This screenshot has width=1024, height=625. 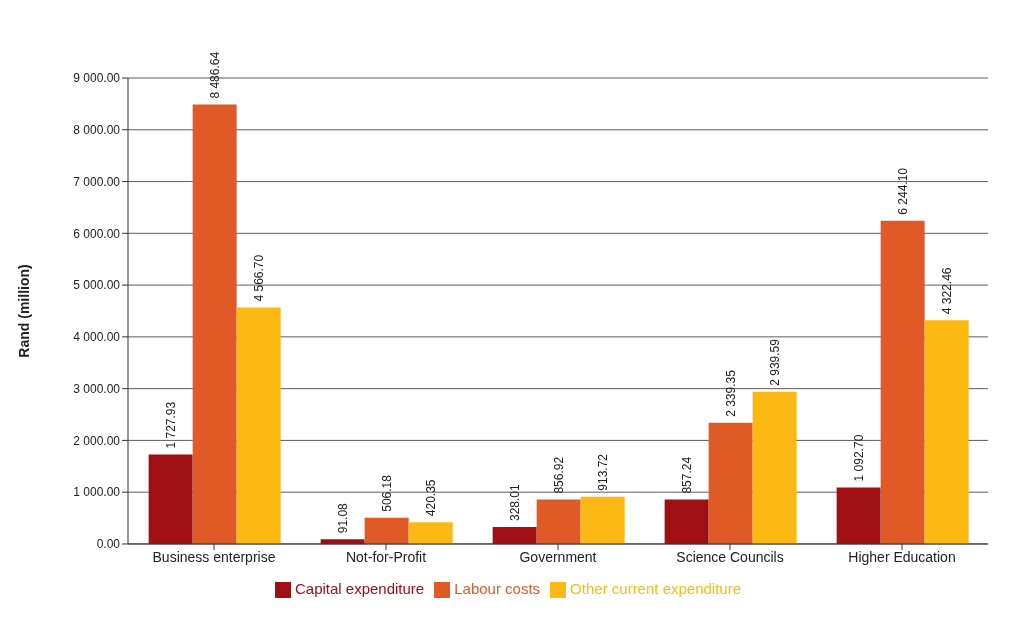 I want to click on data-label: 913.72, so click(x=602, y=472).